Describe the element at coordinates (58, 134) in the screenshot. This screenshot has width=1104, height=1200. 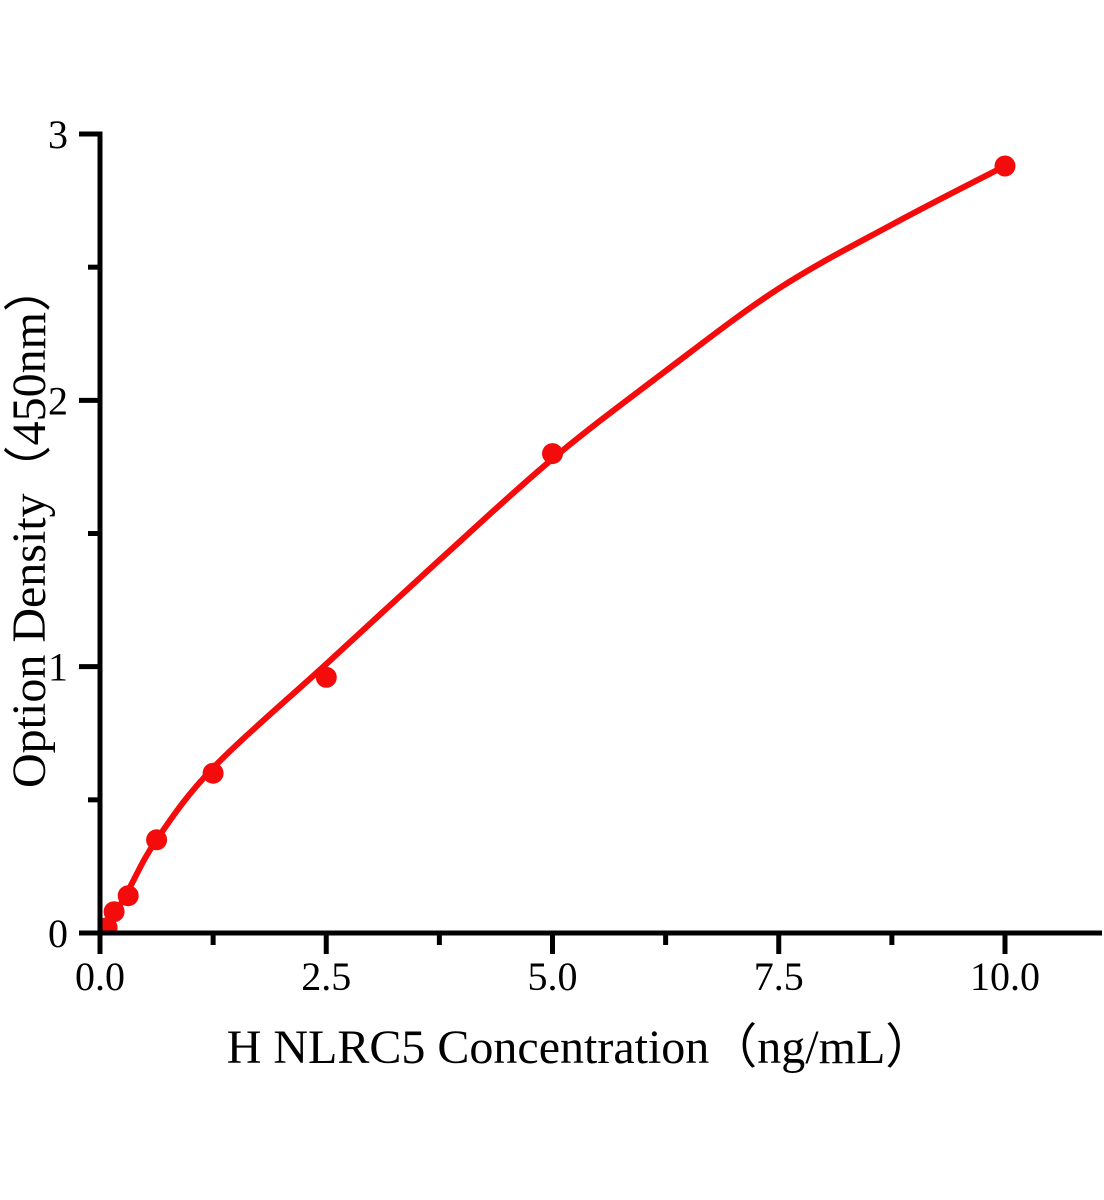
I see `y-tick-label: 3` at that location.